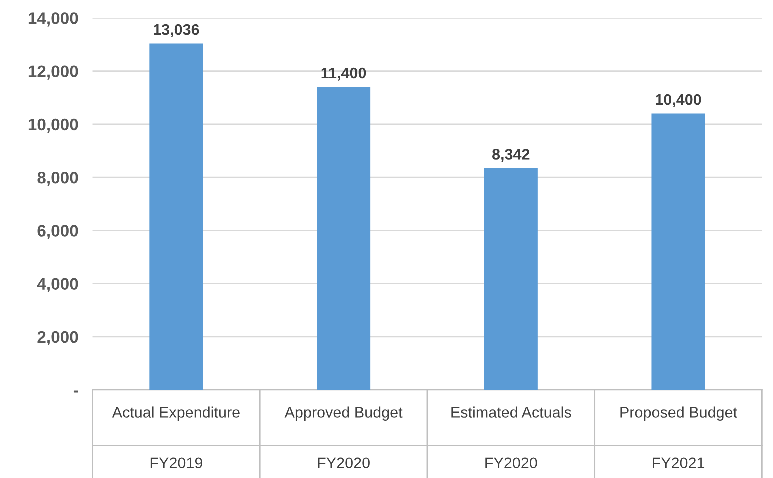  Describe the element at coordinates (176, 413) in the screenshot. I see `x-tick-label: Actual Expenditure` at that location.